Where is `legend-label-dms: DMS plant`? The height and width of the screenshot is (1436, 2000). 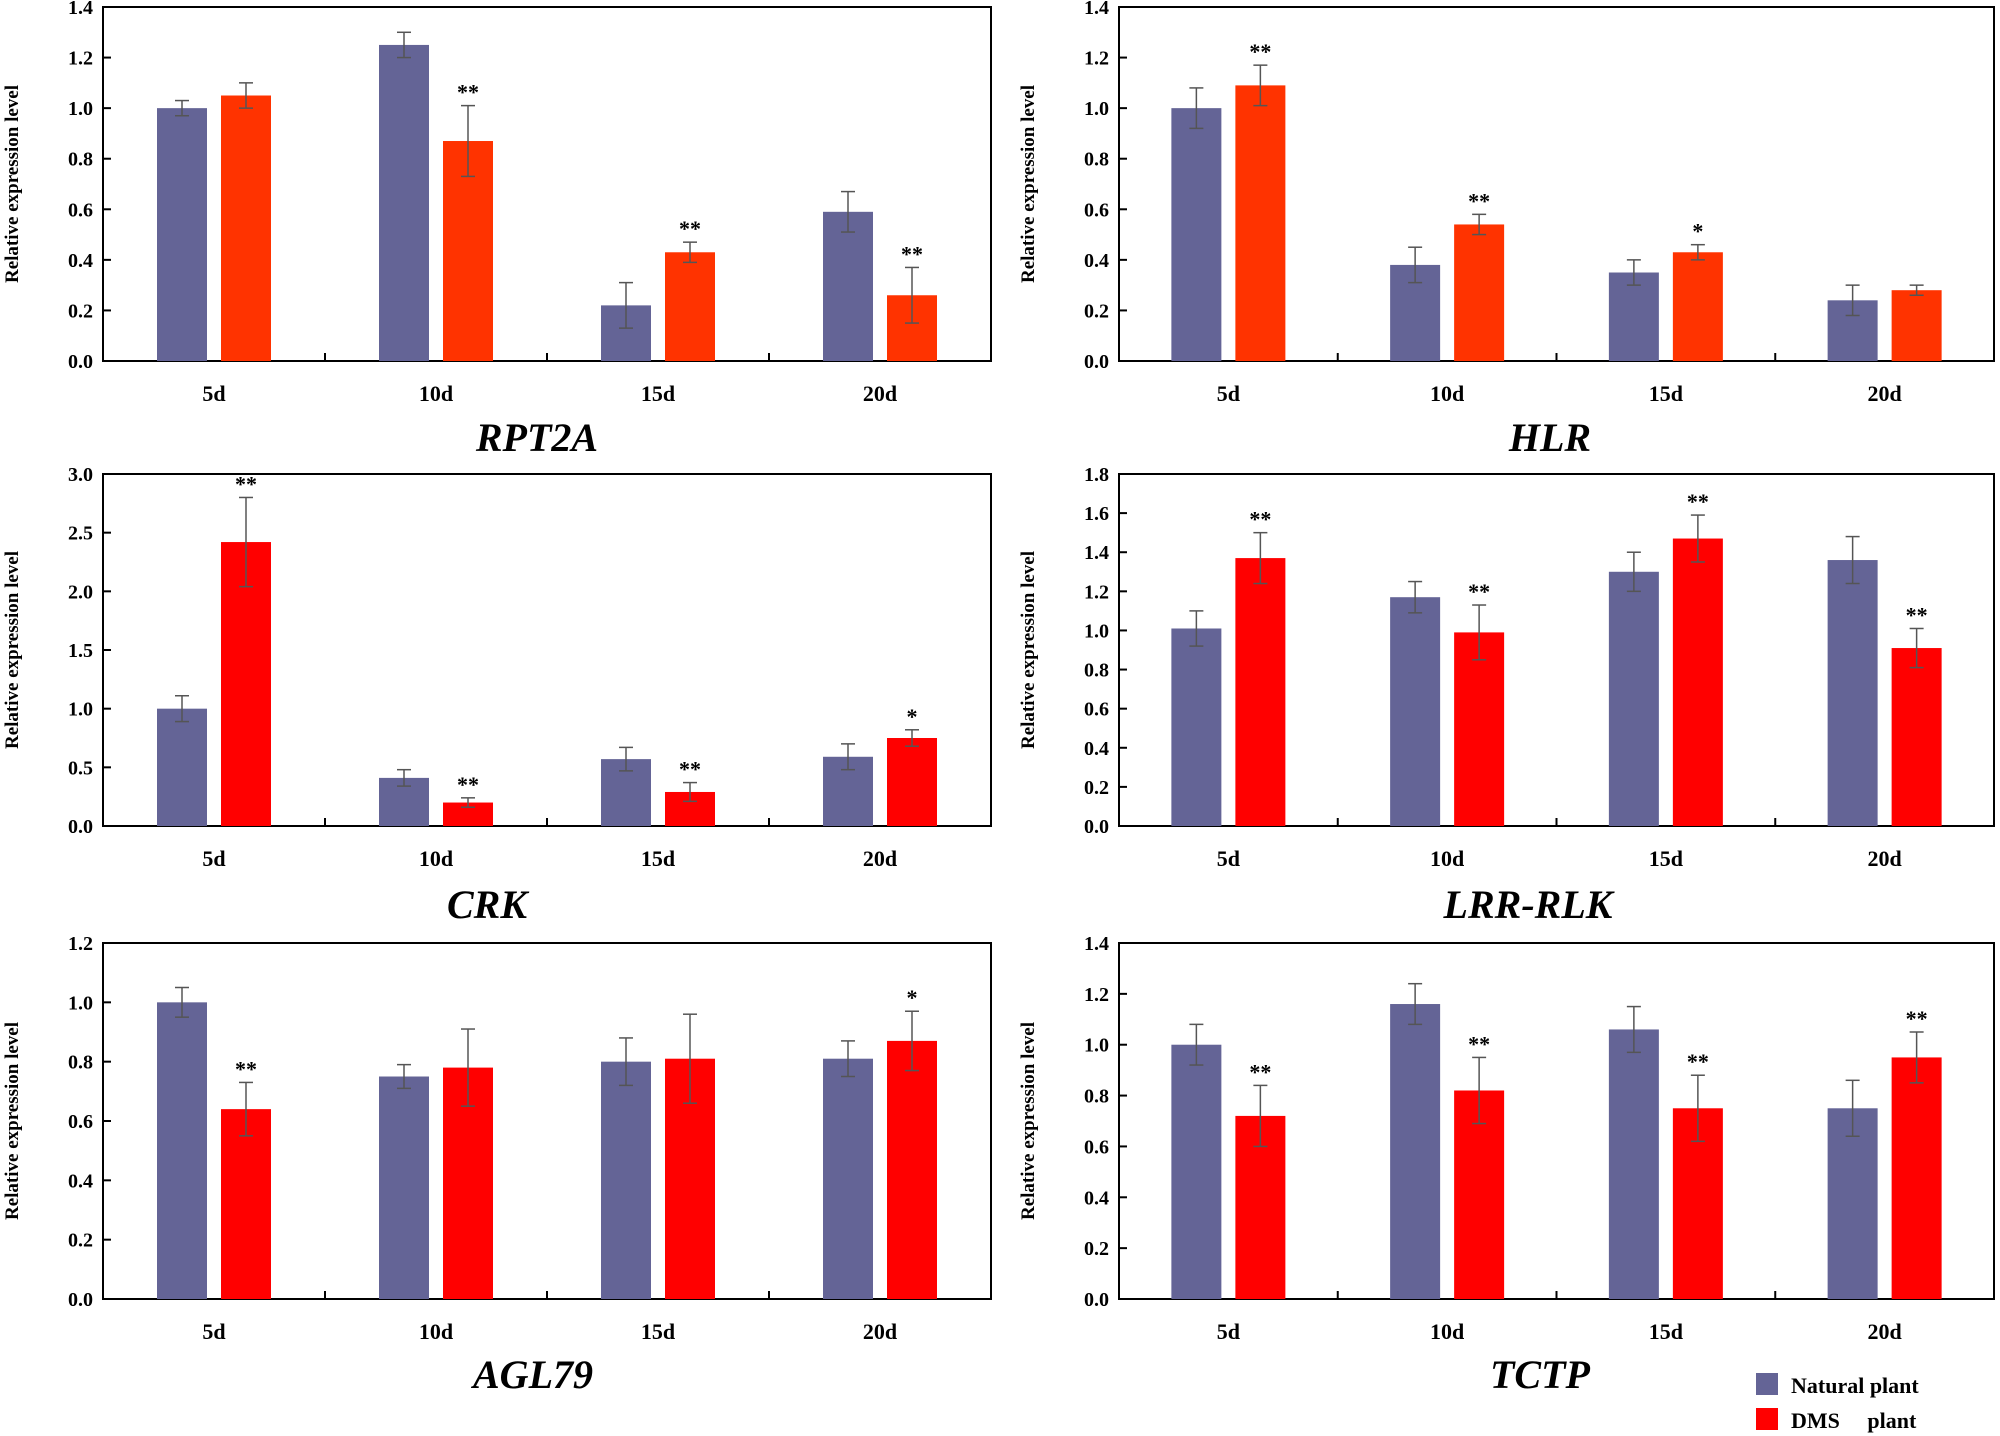 legend-label-dms: DMS plant is located at coordinates (1854, 1420).